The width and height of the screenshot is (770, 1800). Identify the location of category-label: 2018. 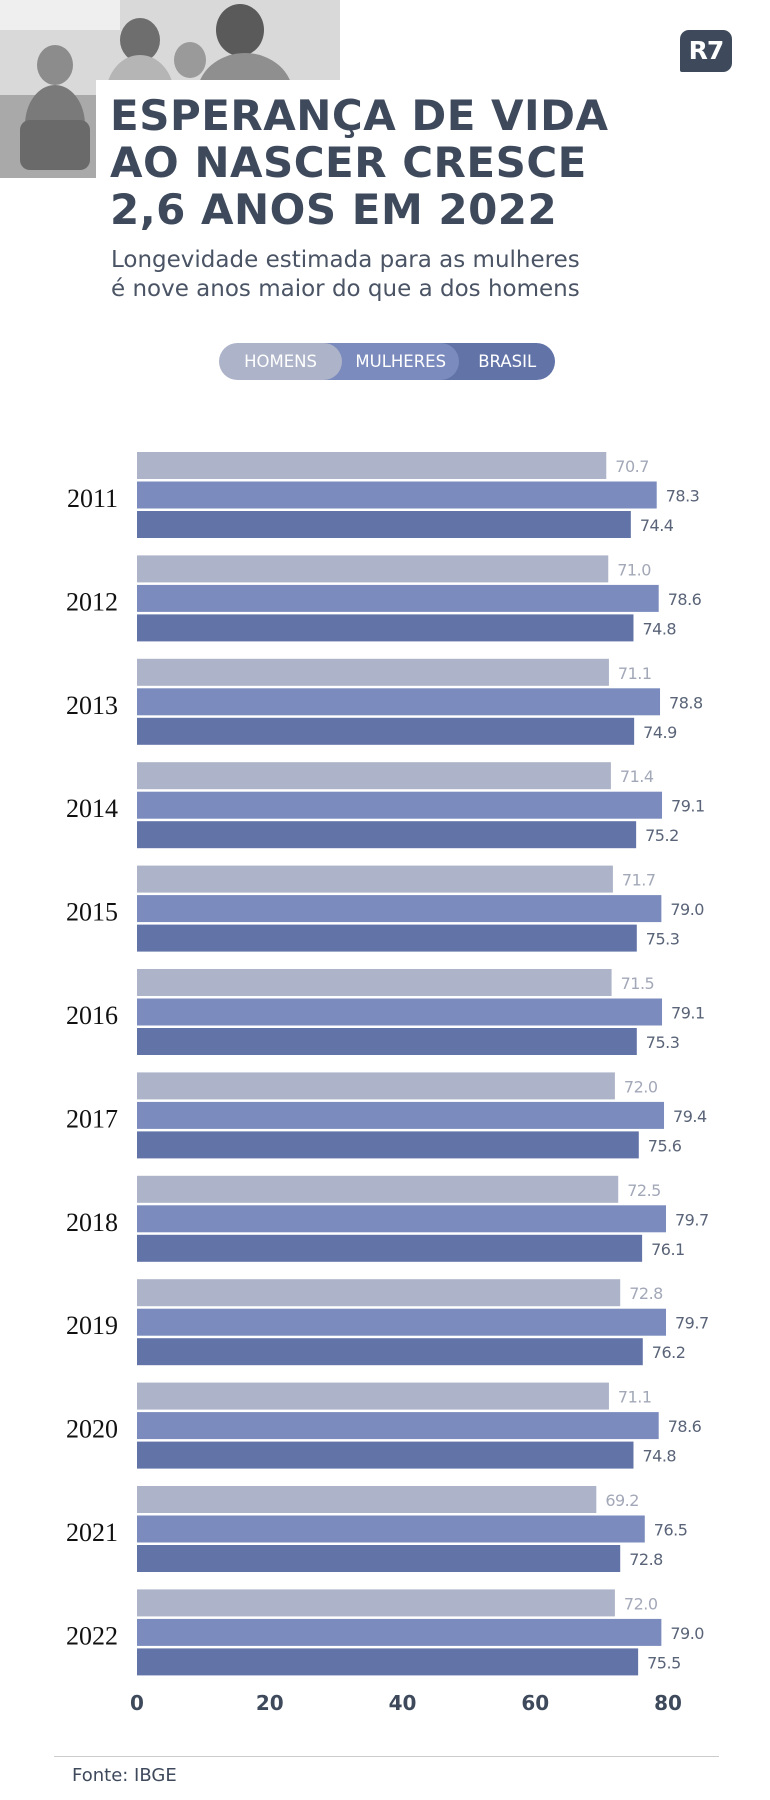
(92, 1222).